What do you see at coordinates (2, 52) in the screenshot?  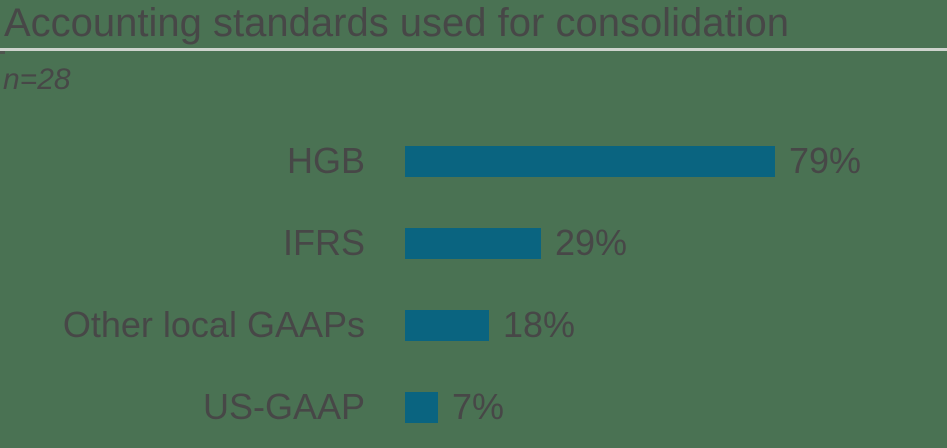 I see `axis-origin-tick` at bounding box center [2, 52].